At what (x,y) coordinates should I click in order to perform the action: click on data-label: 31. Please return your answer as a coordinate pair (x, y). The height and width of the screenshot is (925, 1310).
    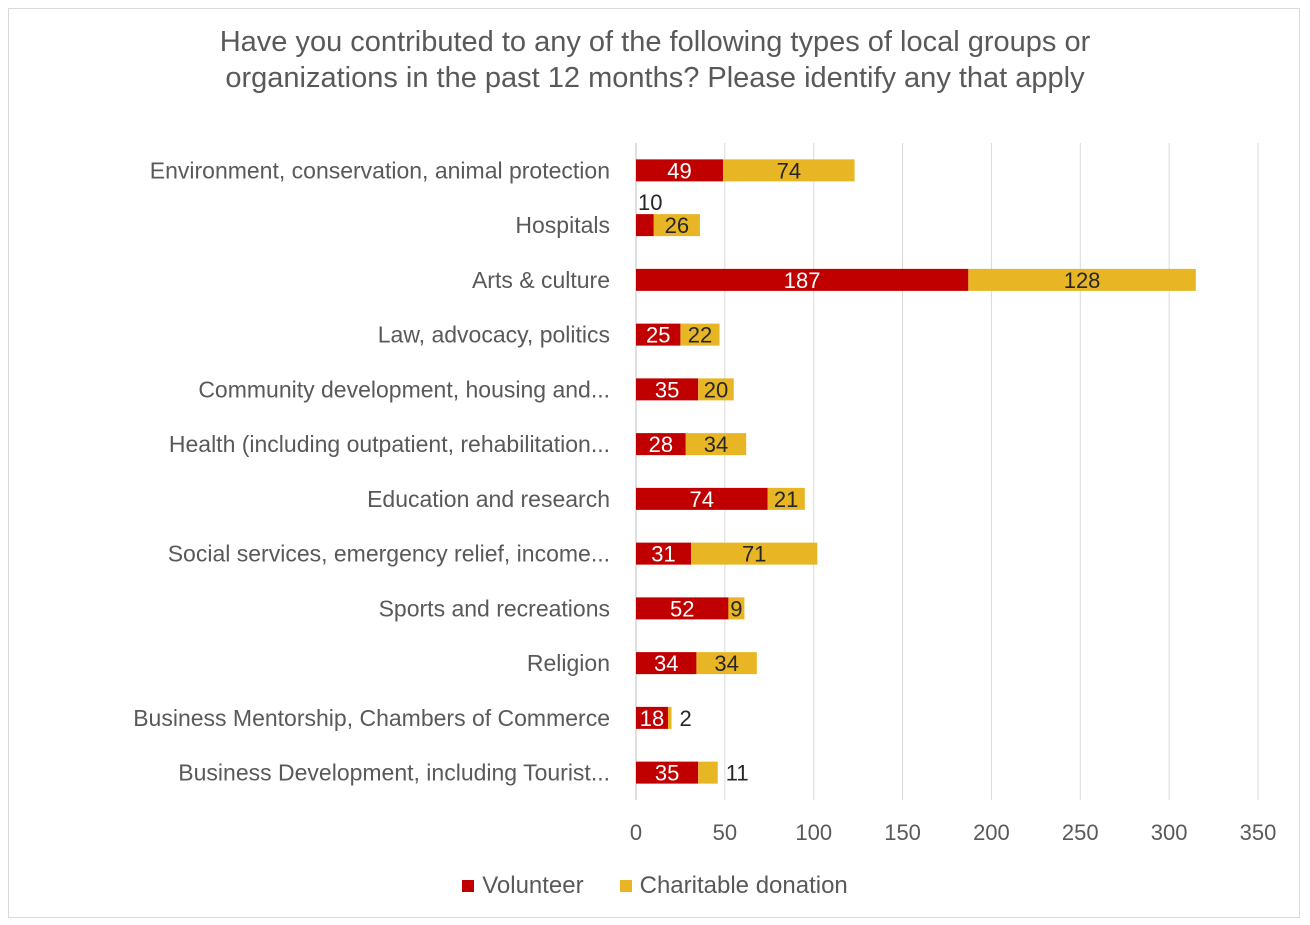
    Looking at the image, I should click on (663, 554).